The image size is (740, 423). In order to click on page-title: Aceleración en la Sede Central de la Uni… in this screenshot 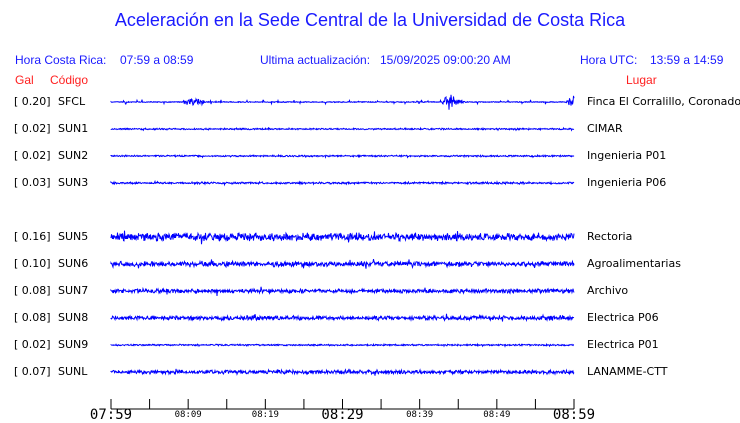, I will do `click(370, 20)`.